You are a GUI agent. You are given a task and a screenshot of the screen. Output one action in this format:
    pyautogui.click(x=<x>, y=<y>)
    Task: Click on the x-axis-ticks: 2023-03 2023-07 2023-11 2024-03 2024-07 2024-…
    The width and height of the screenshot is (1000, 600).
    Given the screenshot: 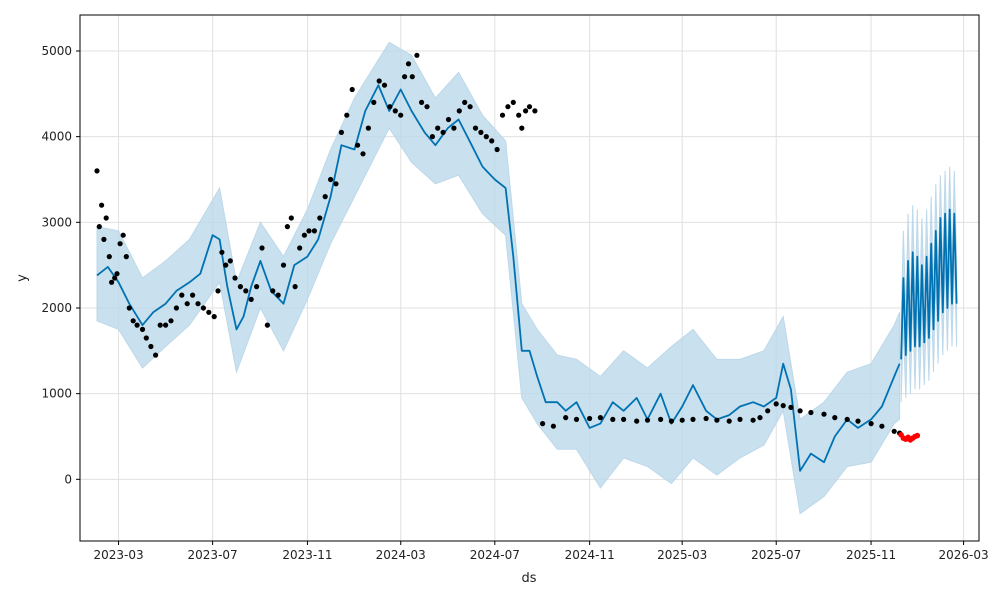 What is the action you would take?
    pyautogui.click(x=541, y=551)
    